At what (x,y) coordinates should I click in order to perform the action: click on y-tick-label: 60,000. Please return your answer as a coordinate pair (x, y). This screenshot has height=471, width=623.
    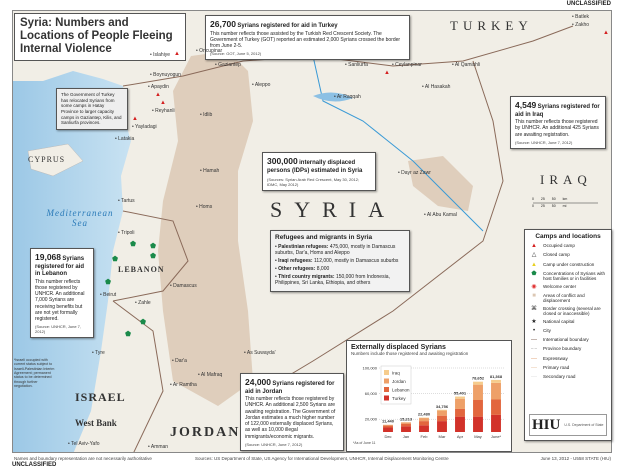
    Looking at the image, I should click on (371, 393).